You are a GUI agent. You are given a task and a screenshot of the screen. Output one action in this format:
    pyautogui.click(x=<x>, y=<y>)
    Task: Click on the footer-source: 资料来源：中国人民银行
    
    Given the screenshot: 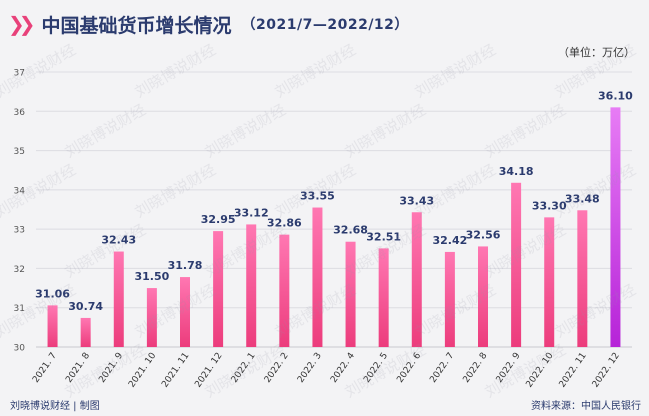 What is the action you would take?
    pyautogui.click(x=586, y=406)
    